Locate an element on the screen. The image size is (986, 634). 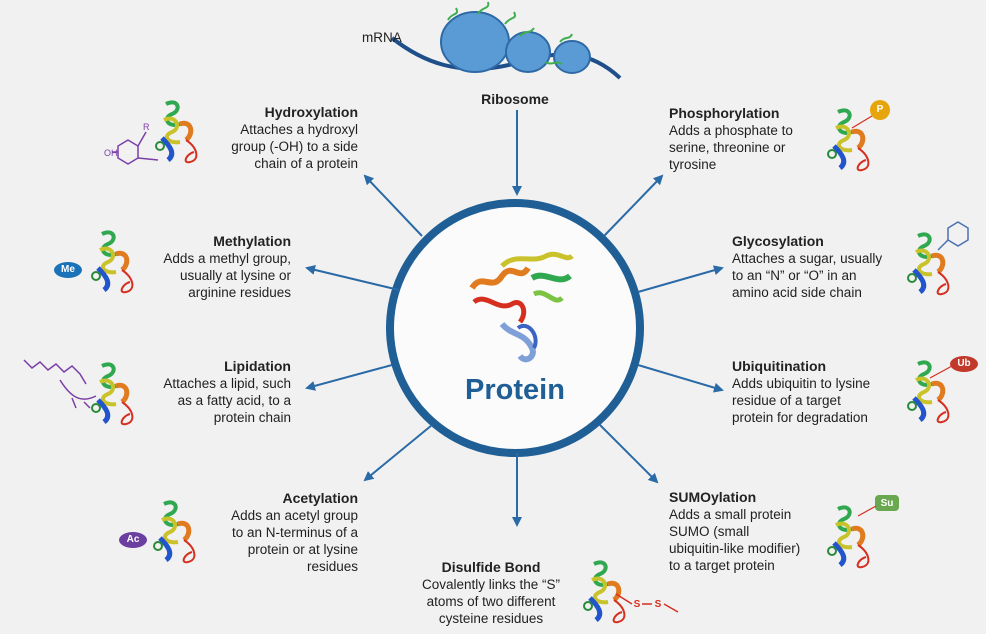
glycosylation-title: Glycosylation is located at coordinates (778, 241).